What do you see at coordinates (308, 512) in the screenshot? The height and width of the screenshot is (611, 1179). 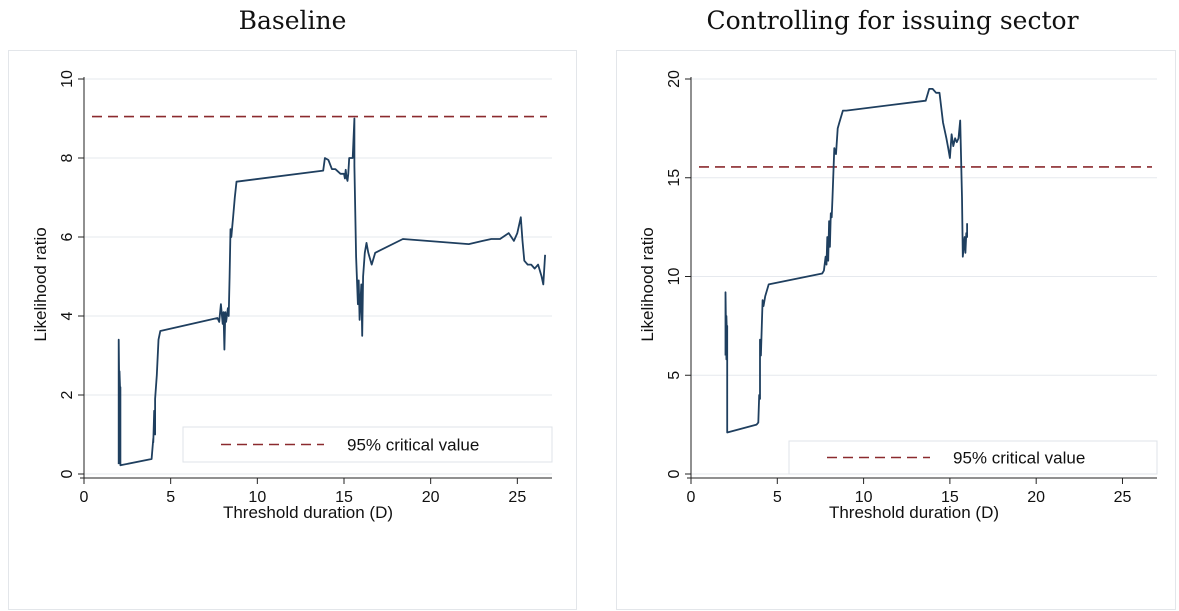 I see `x-axis-title-baseline: Threshold duration (D)` at bounding box center [308, 512].